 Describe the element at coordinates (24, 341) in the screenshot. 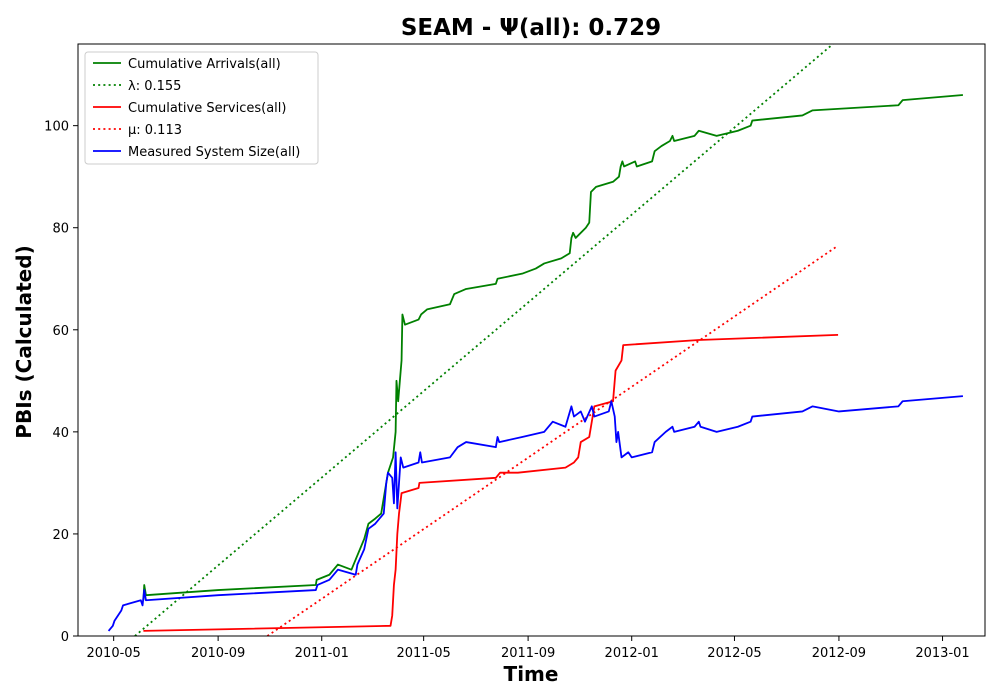

I see `y-axis-label: PBIs (Calculated)` at that location.